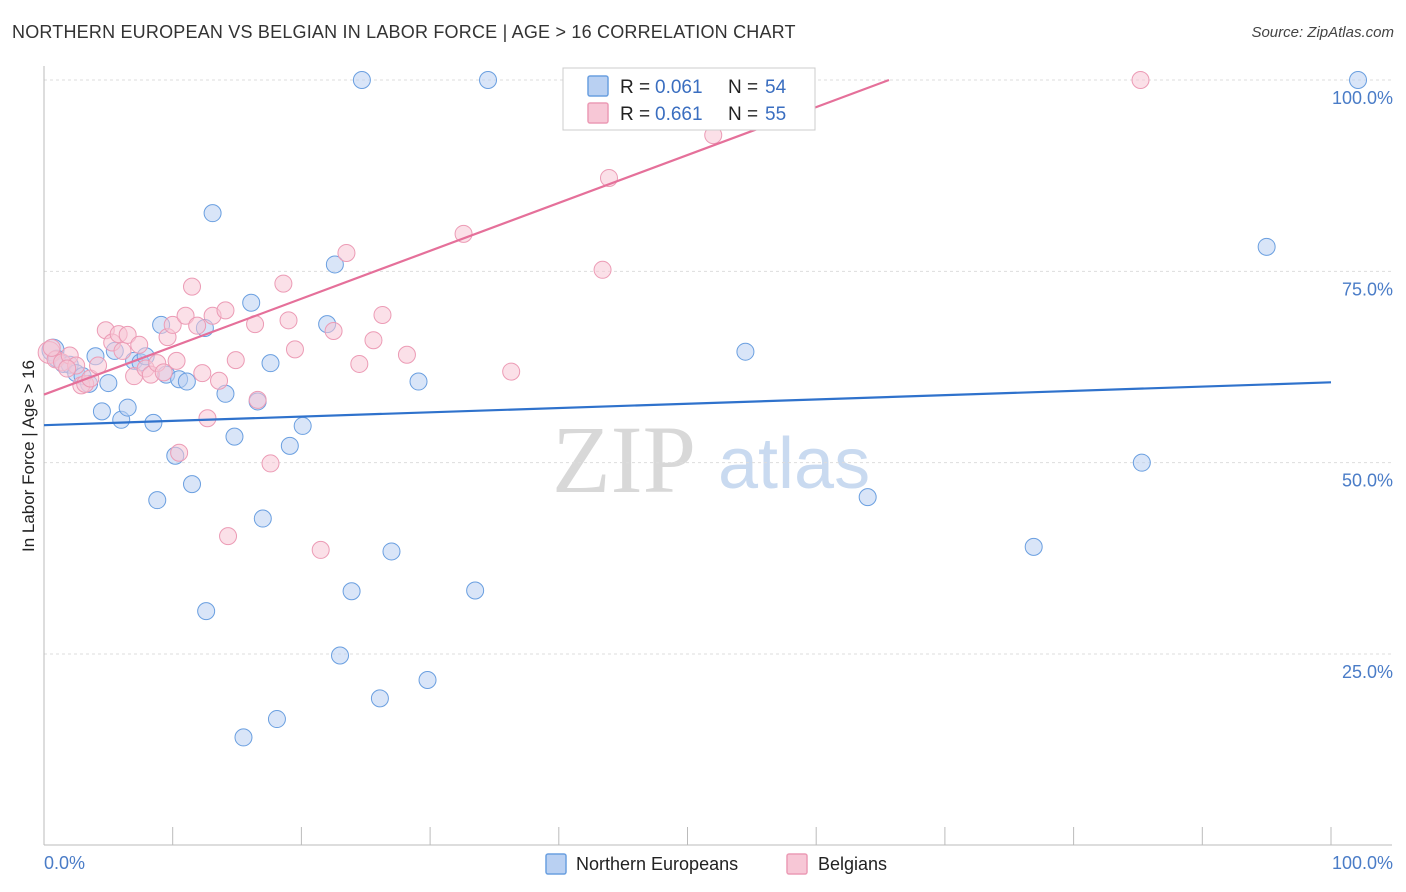  What do you see at coordinates (775, 114) in the screenshot?
I see `legend-n-value: 55` at bounding box center [775, 114].